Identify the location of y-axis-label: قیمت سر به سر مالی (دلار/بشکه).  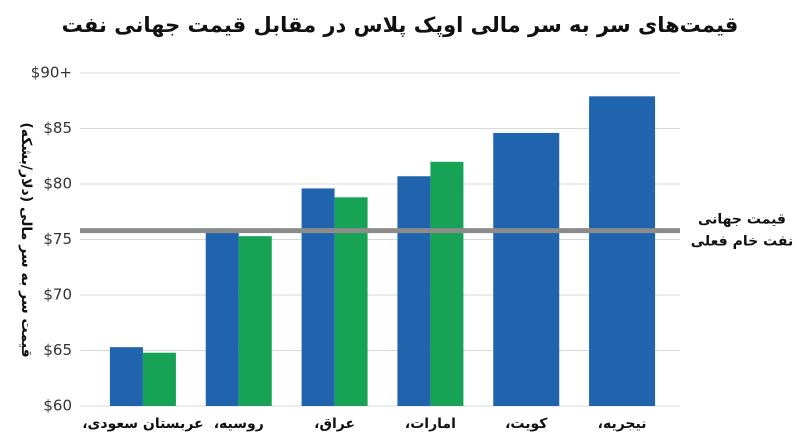
(26, 239).